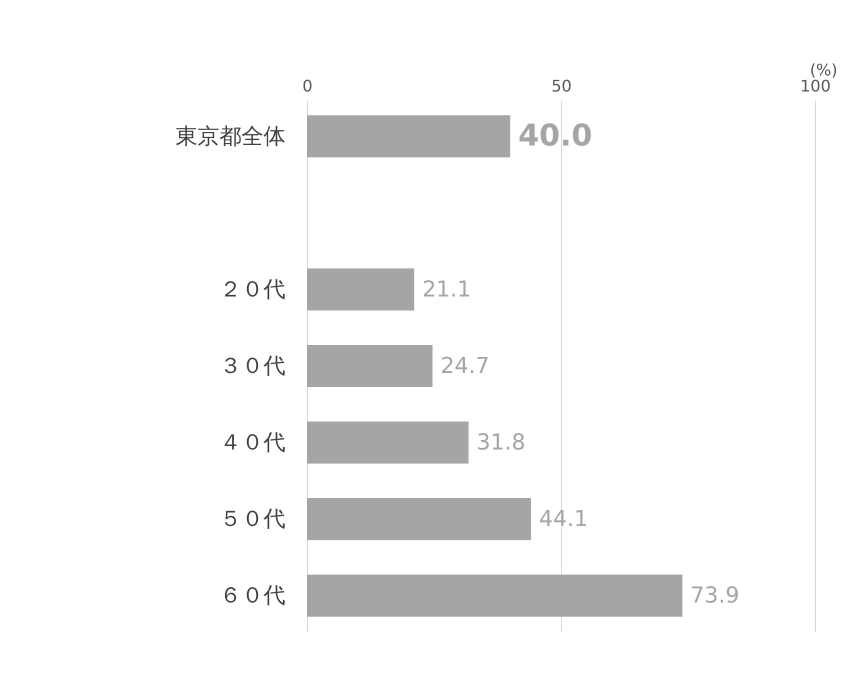 The height and width of the screenshot is (697, 856). What do you see at coordinates (501, 443) in the screenshot?
I see `data-label: 31.8` at bounding box center [501, 443].